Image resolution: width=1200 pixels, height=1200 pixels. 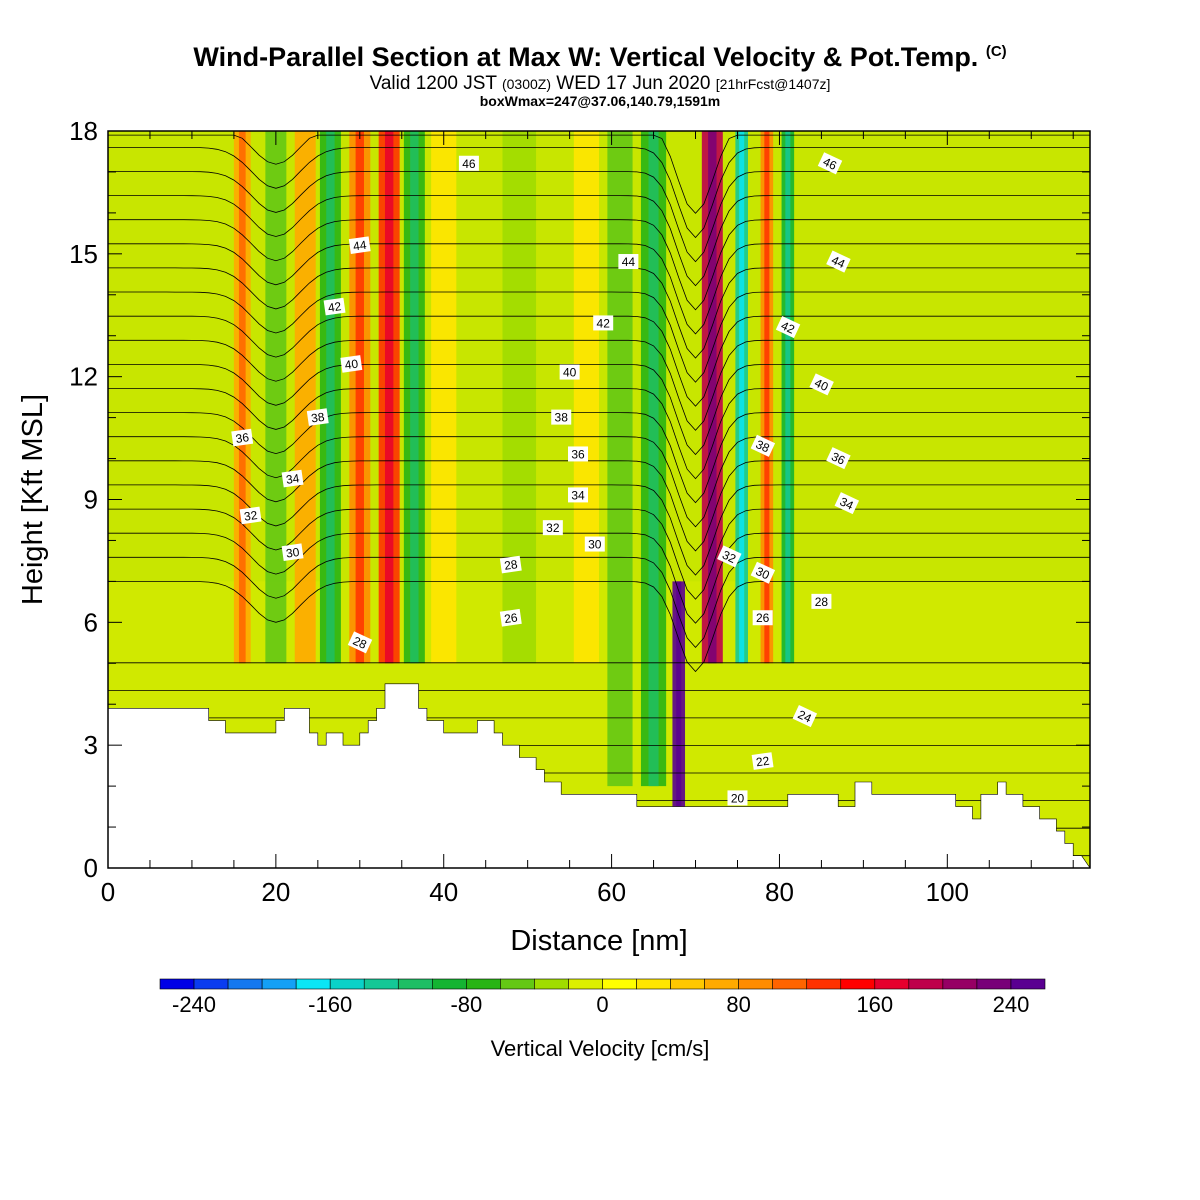 I want to click on isentrope-label-text: 40, so click(x=821, y=385).